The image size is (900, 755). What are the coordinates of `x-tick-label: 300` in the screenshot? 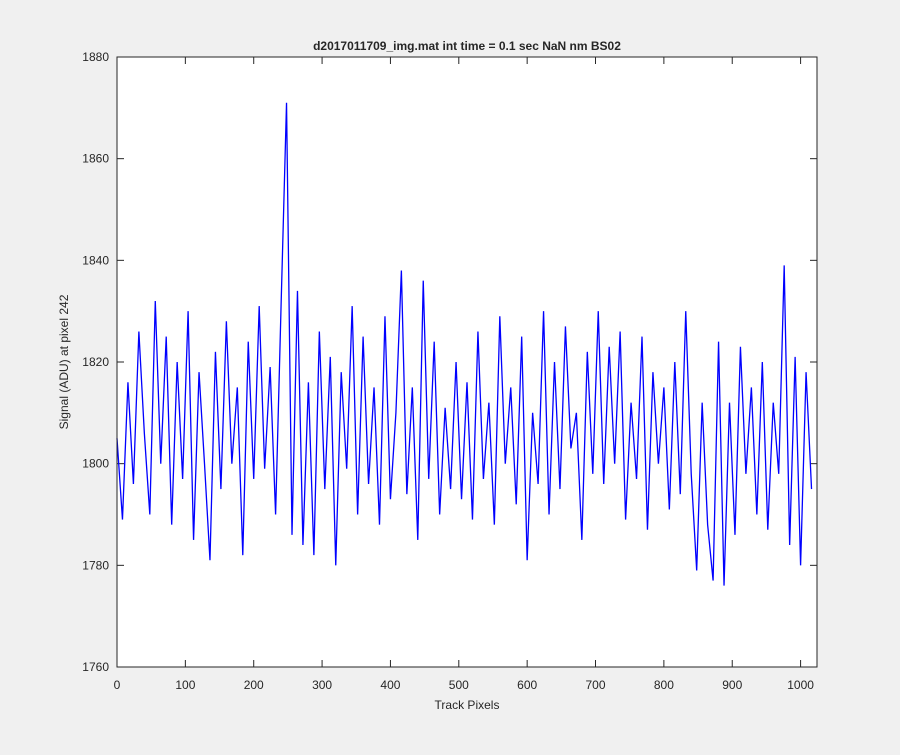 It's located at (322, 685).